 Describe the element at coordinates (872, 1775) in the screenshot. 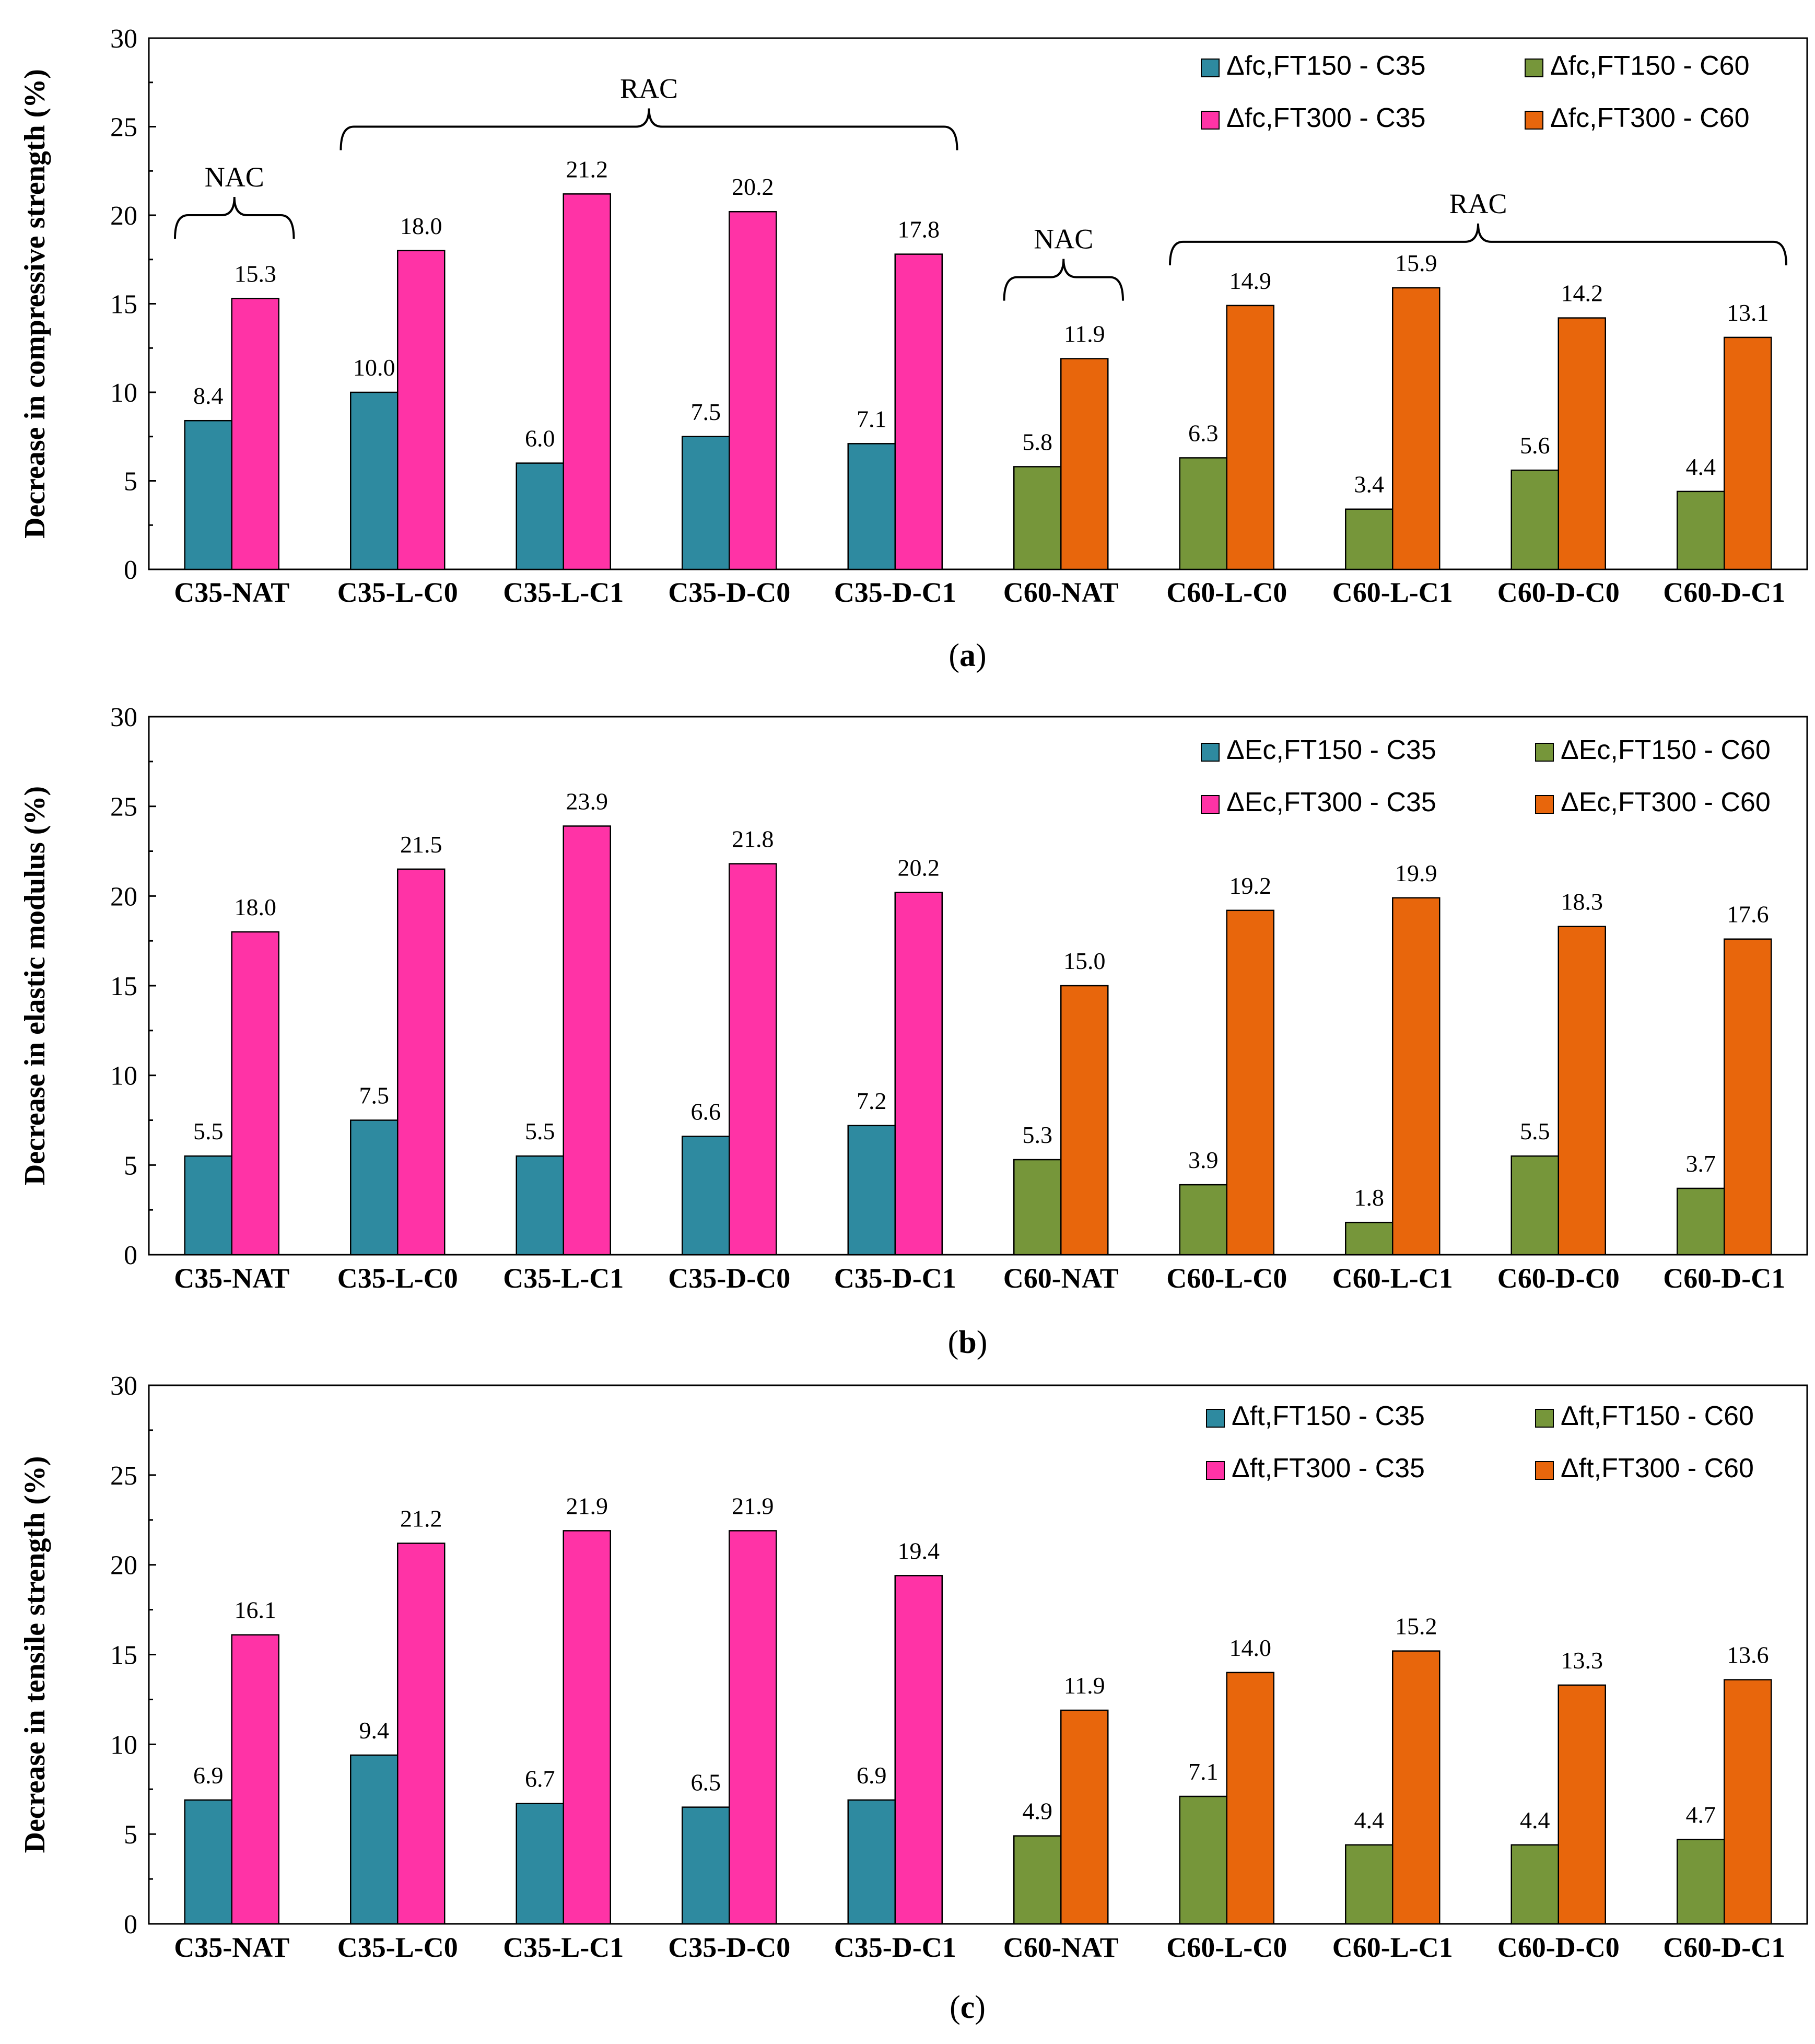

I see `data-label-ft150: 6.9` at that location.